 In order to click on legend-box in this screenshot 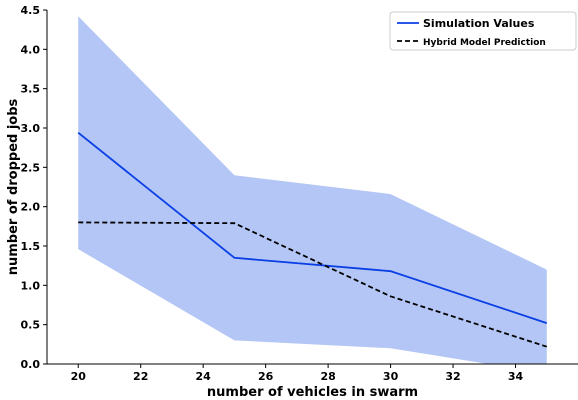, I will do `click(483, 31)`.